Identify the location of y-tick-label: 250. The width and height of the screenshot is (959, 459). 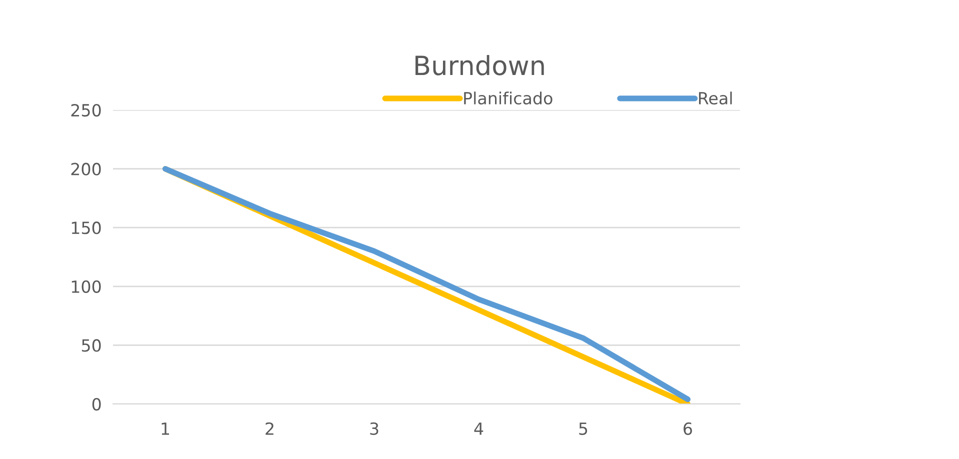
(86, 110).